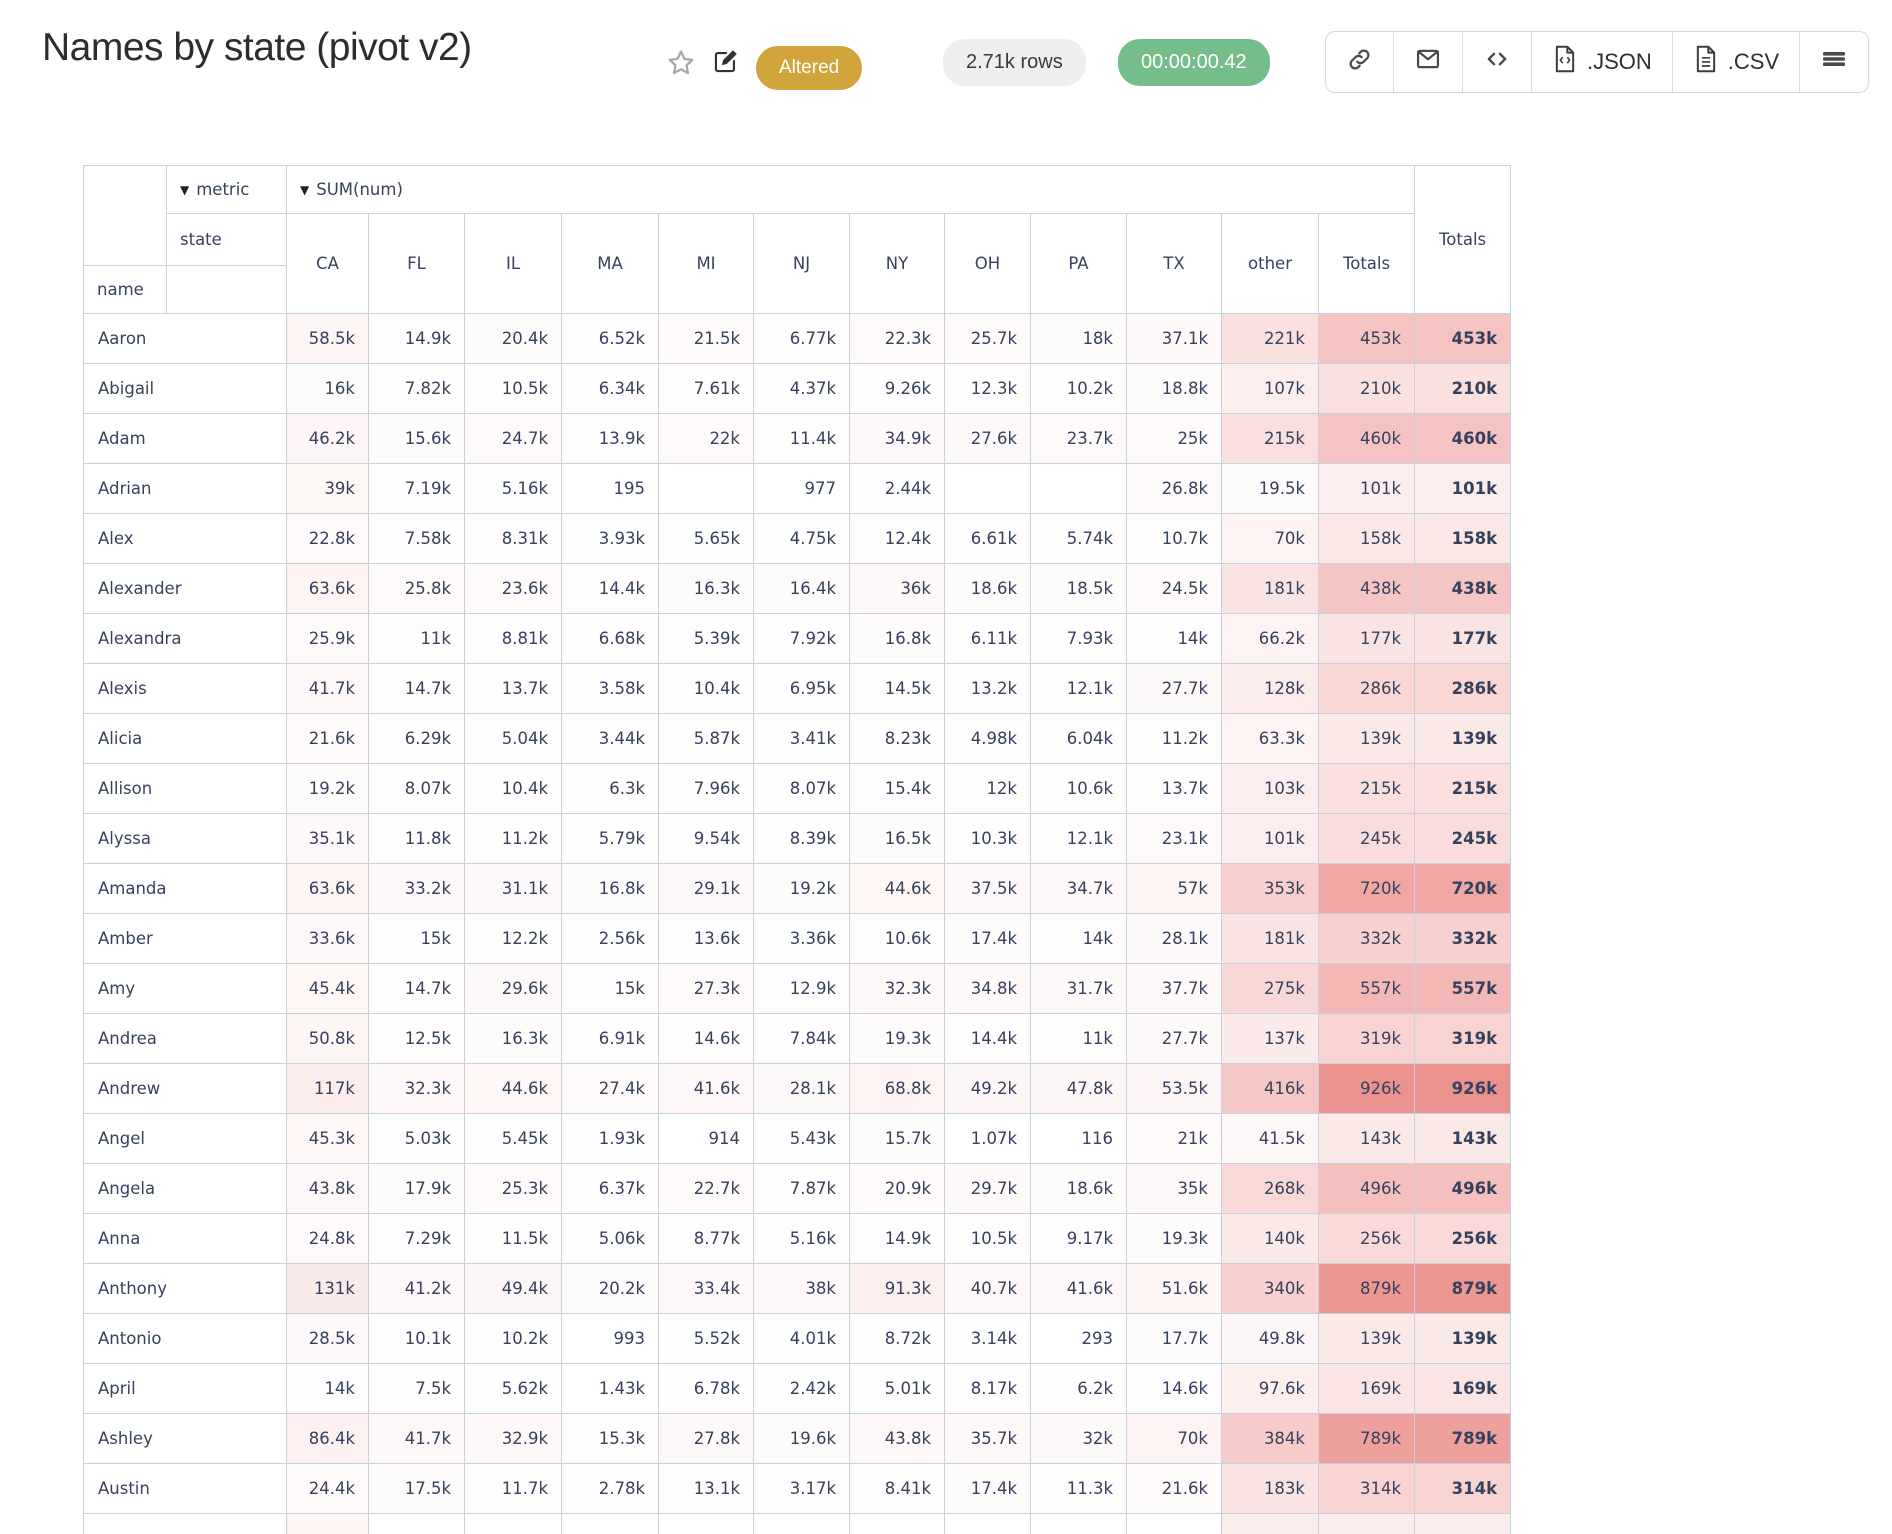 Image resolution: width=1892 pixels, height=1534 pixels. I want to click on value-cell: 45.3k, so click(327, 1138).